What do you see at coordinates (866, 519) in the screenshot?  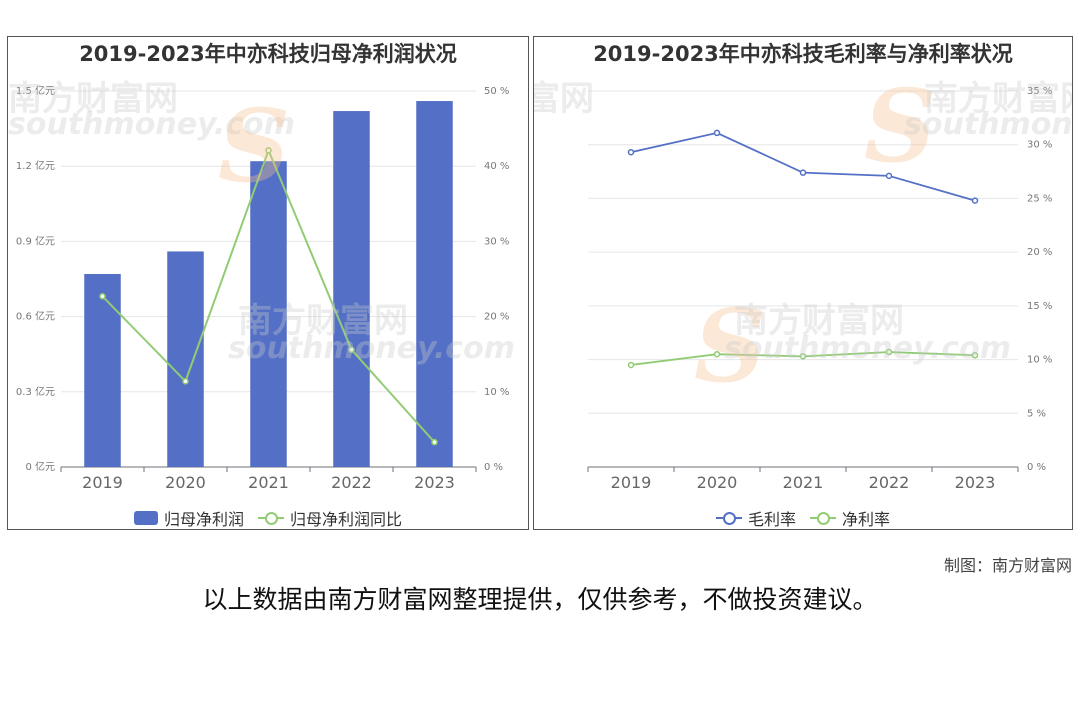 I see `legend-label: 净利率` at bounding box center [866, 519].